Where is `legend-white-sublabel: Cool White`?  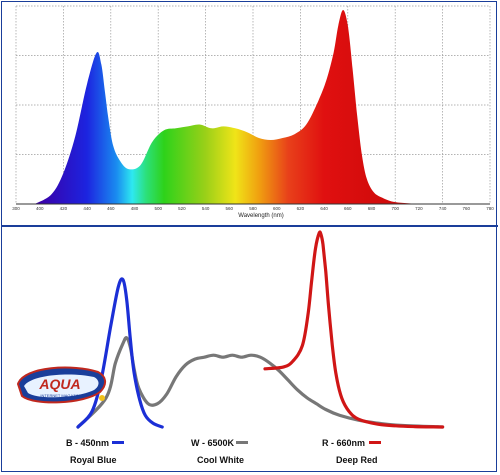
legend-white-sublabel: Cool White is located at coordinates (220, 460).